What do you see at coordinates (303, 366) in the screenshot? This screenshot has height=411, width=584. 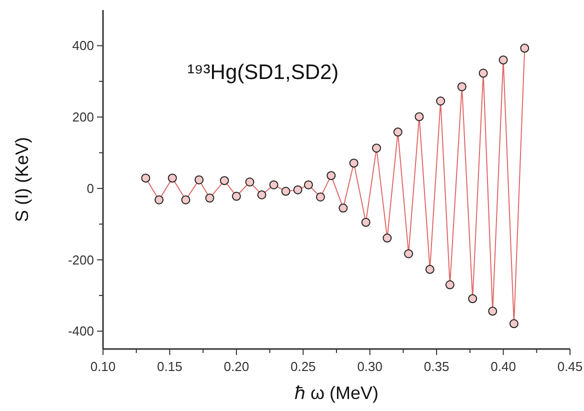 I see `x-tick-label: 0.25` at bounding box center [303, 366].